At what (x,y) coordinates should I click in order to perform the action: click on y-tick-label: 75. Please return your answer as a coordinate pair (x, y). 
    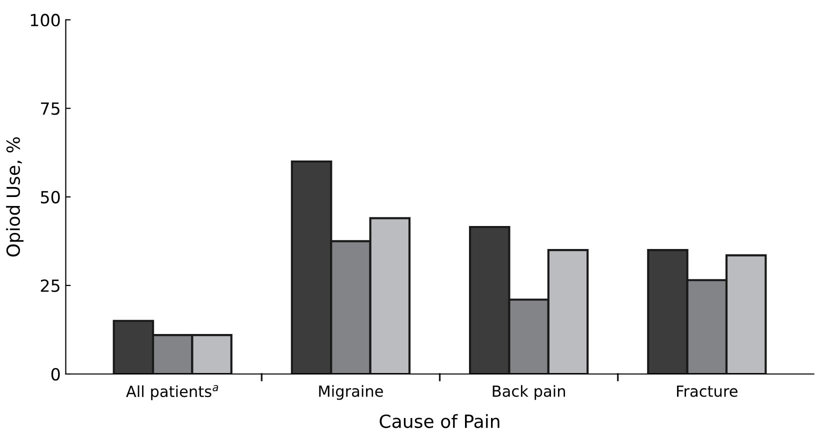
    Looking at the image, I should click on (50, 108).